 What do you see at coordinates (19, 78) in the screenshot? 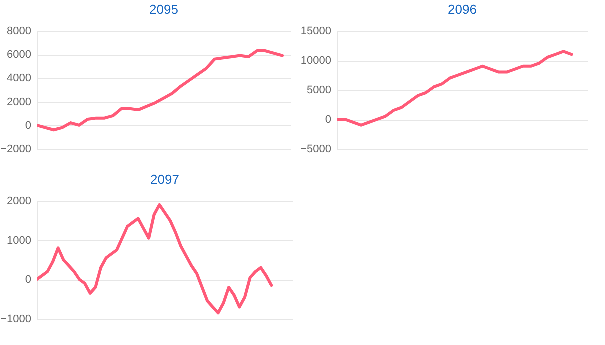
I see `y-tick-label: 4000` at bounding box center [19, 78].